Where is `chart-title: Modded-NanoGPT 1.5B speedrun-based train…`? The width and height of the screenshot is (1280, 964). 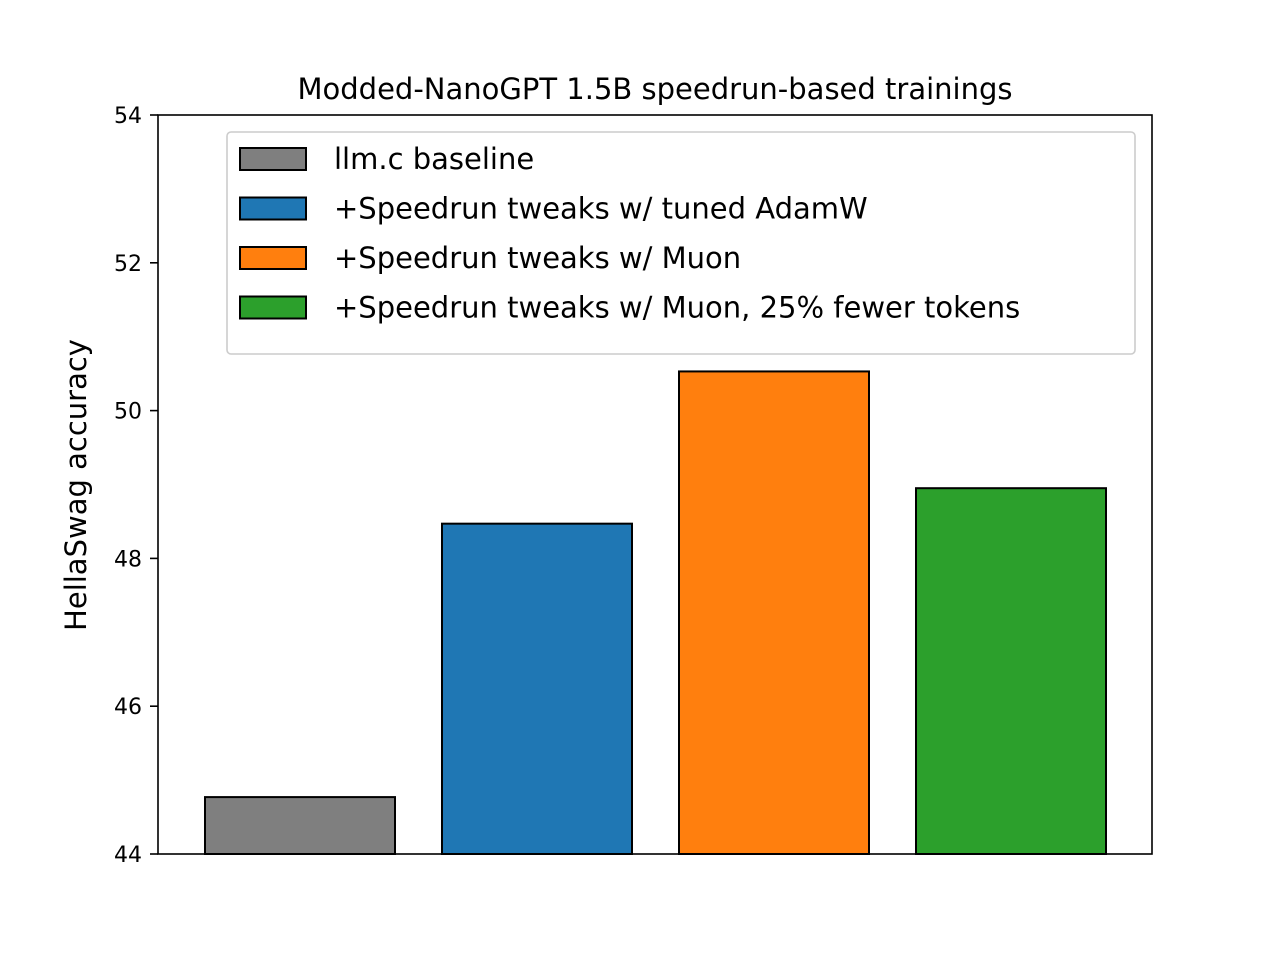 chart-title: Modded-NanoGPT 1.5B speedrun-based train… is located at coordinates (655, 89).